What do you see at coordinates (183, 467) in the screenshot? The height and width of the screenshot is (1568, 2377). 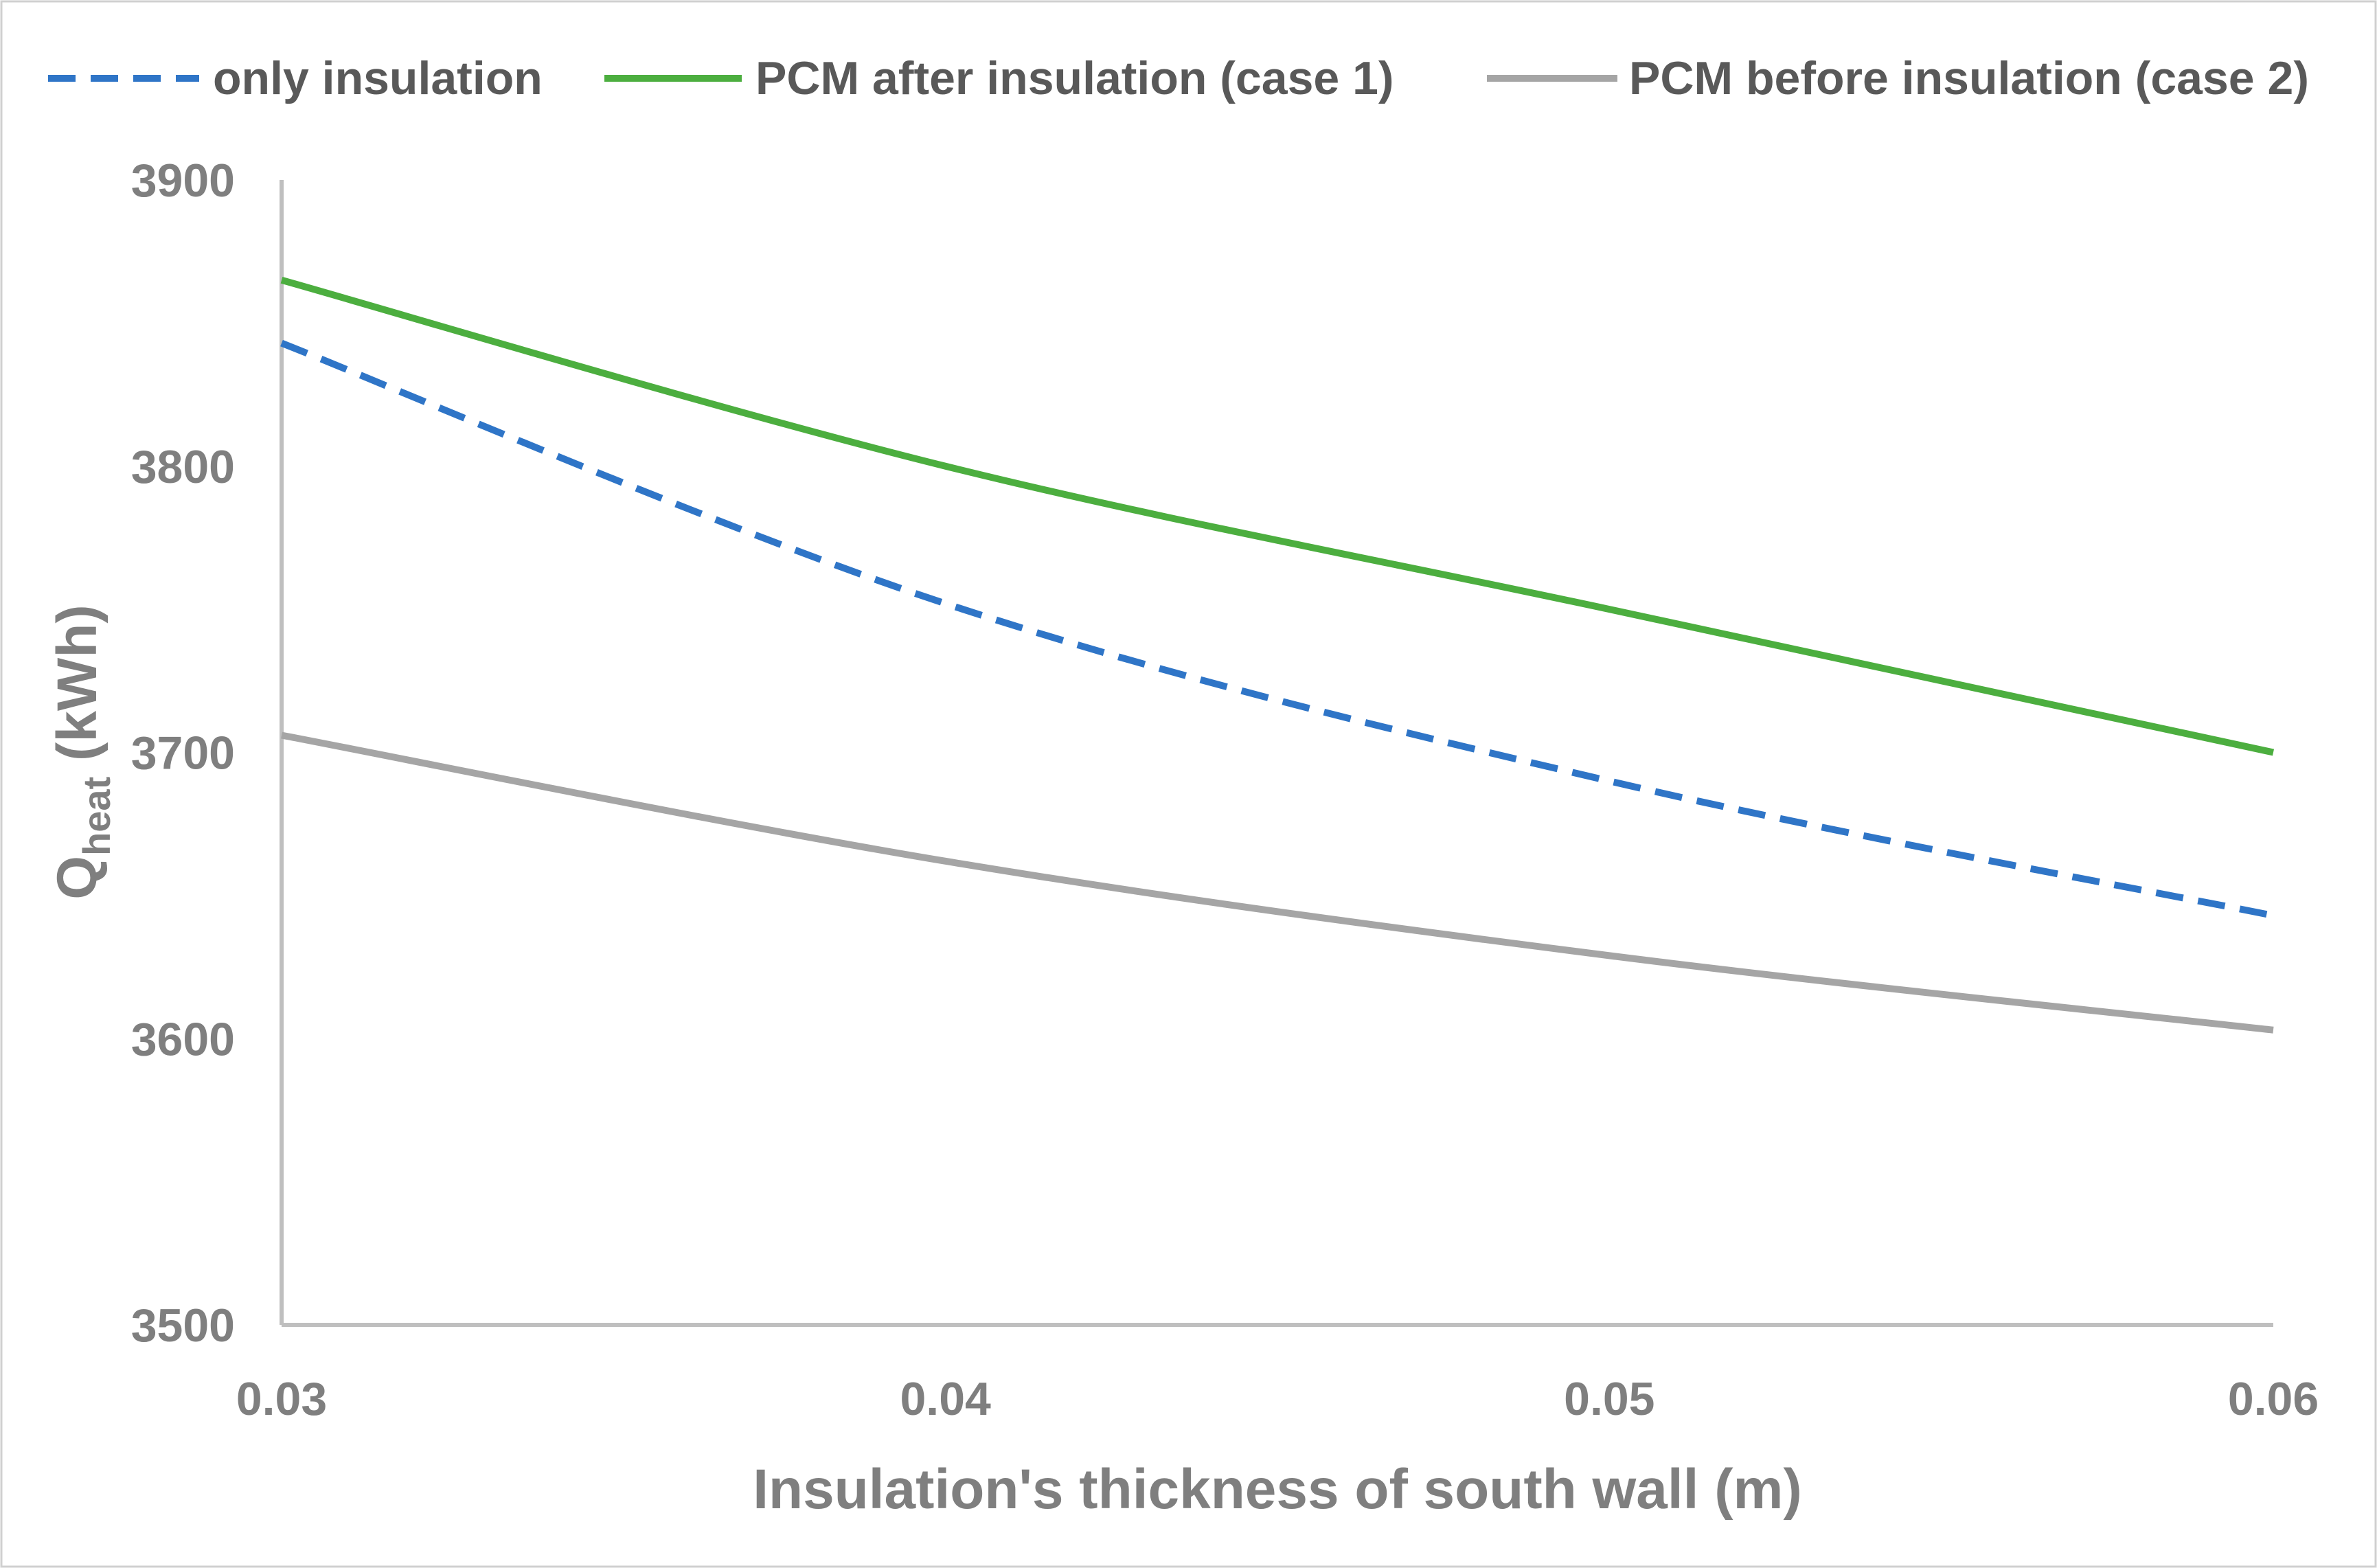 I see `y-tick-label: 3800` at bounding box center [183, 467].